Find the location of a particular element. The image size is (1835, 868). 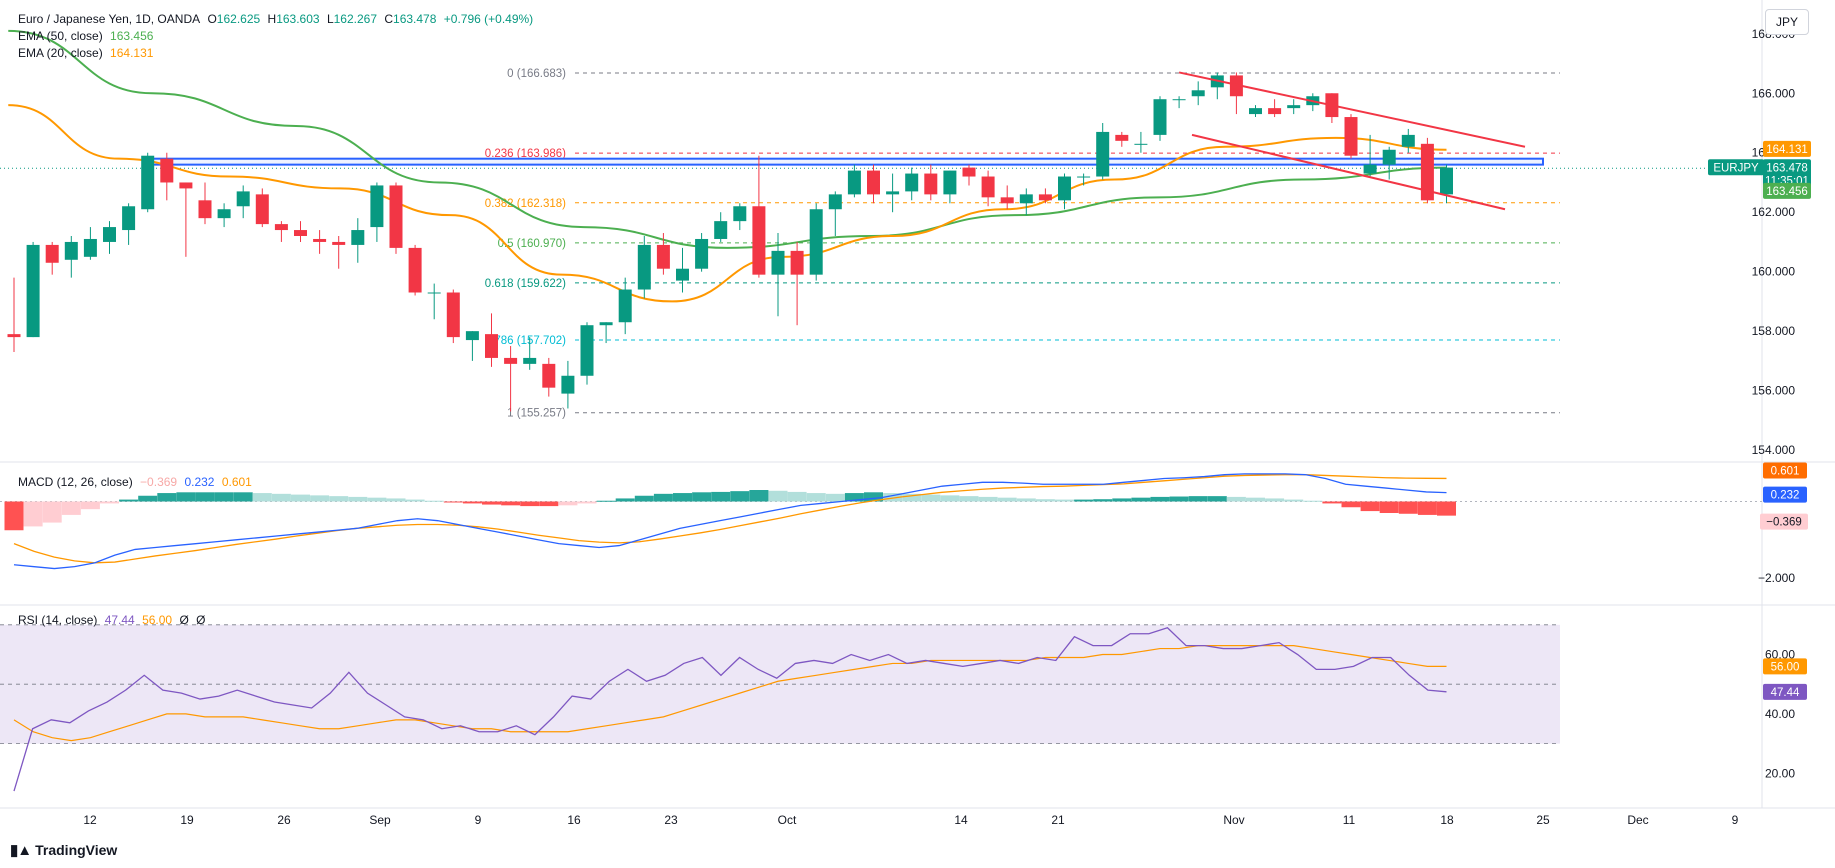

brand-label: TradingView is located at coordinates (76, 850).